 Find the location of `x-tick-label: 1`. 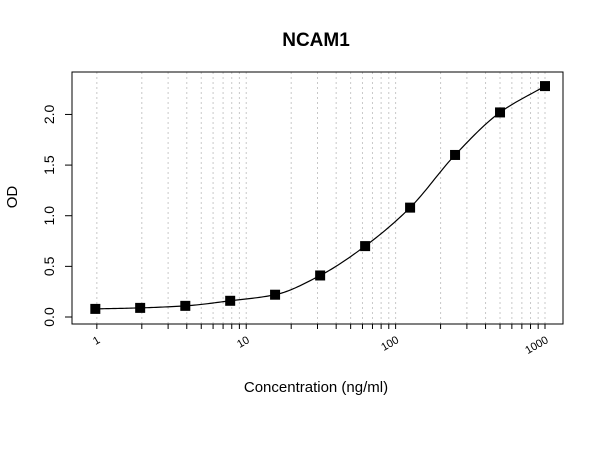

x-tick-label: 1 is located at coordinates (96, 340).